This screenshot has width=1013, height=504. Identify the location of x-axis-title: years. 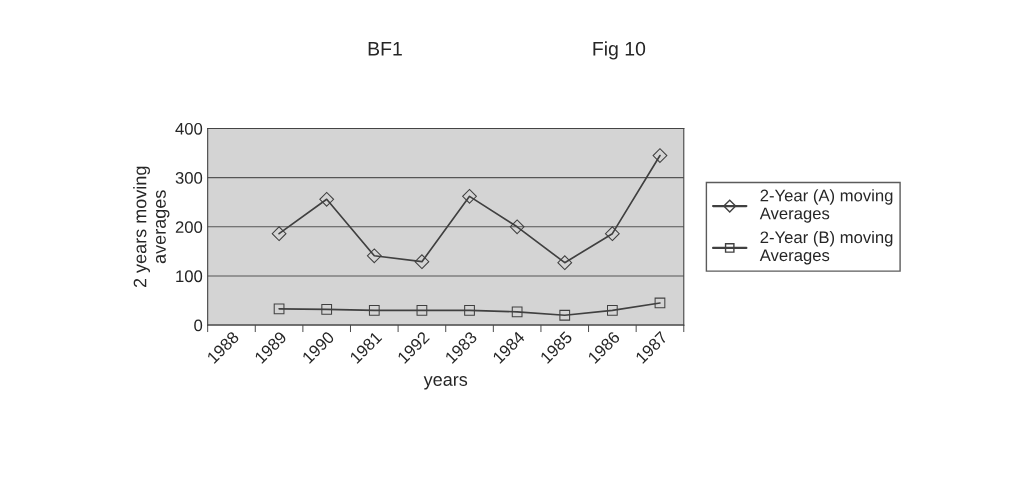
(445, 383).